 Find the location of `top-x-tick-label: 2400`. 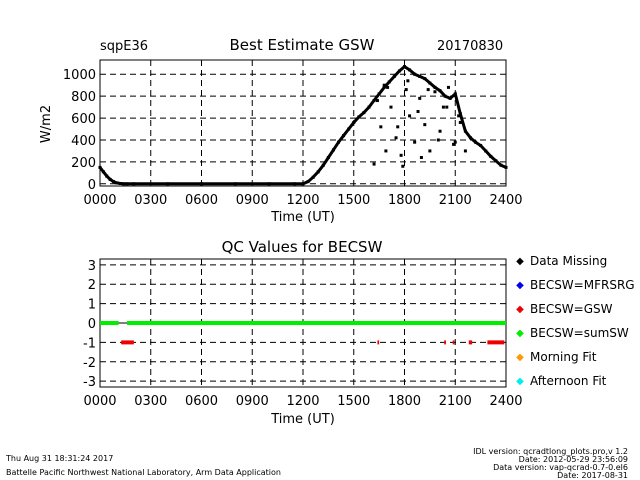

top-x-tick-label: 2400 is located at coordinates (505, 200).